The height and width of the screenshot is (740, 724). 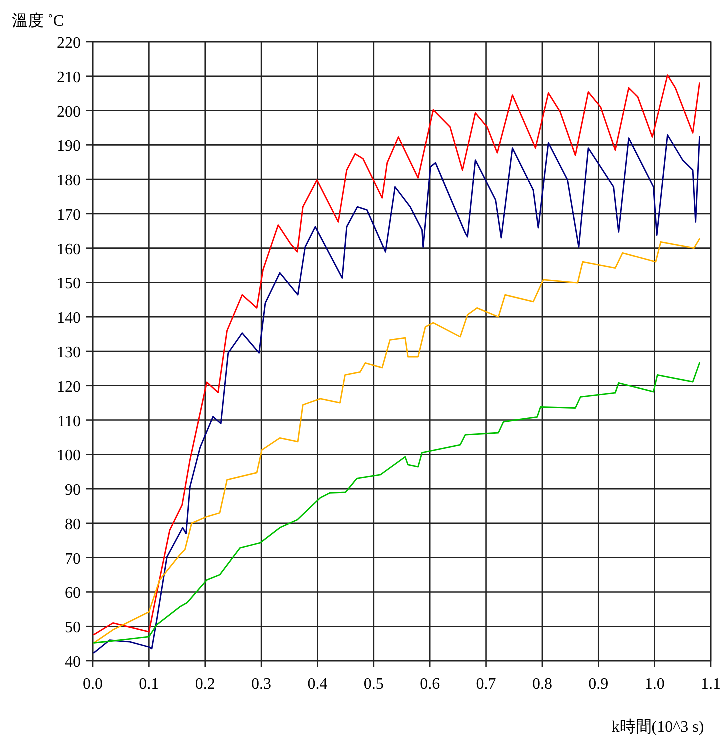 I want to click on ylabel: 溫度 ˚C, so click(x=38, y=21).